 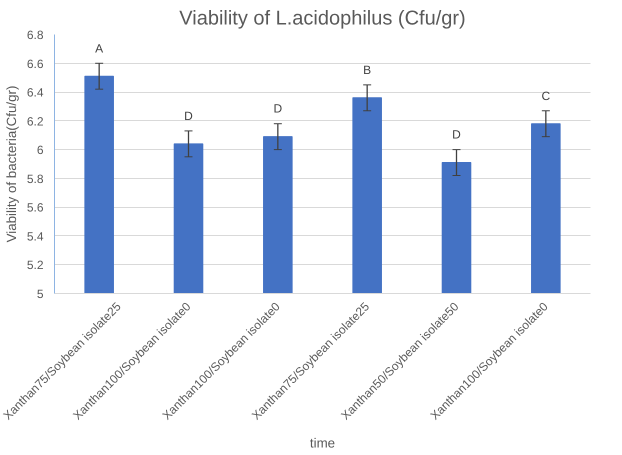 What do you see at coordinates (35, 179) in the screenshot?
I see `y-tick-label: 5.8` at bounding box center [35, 179].